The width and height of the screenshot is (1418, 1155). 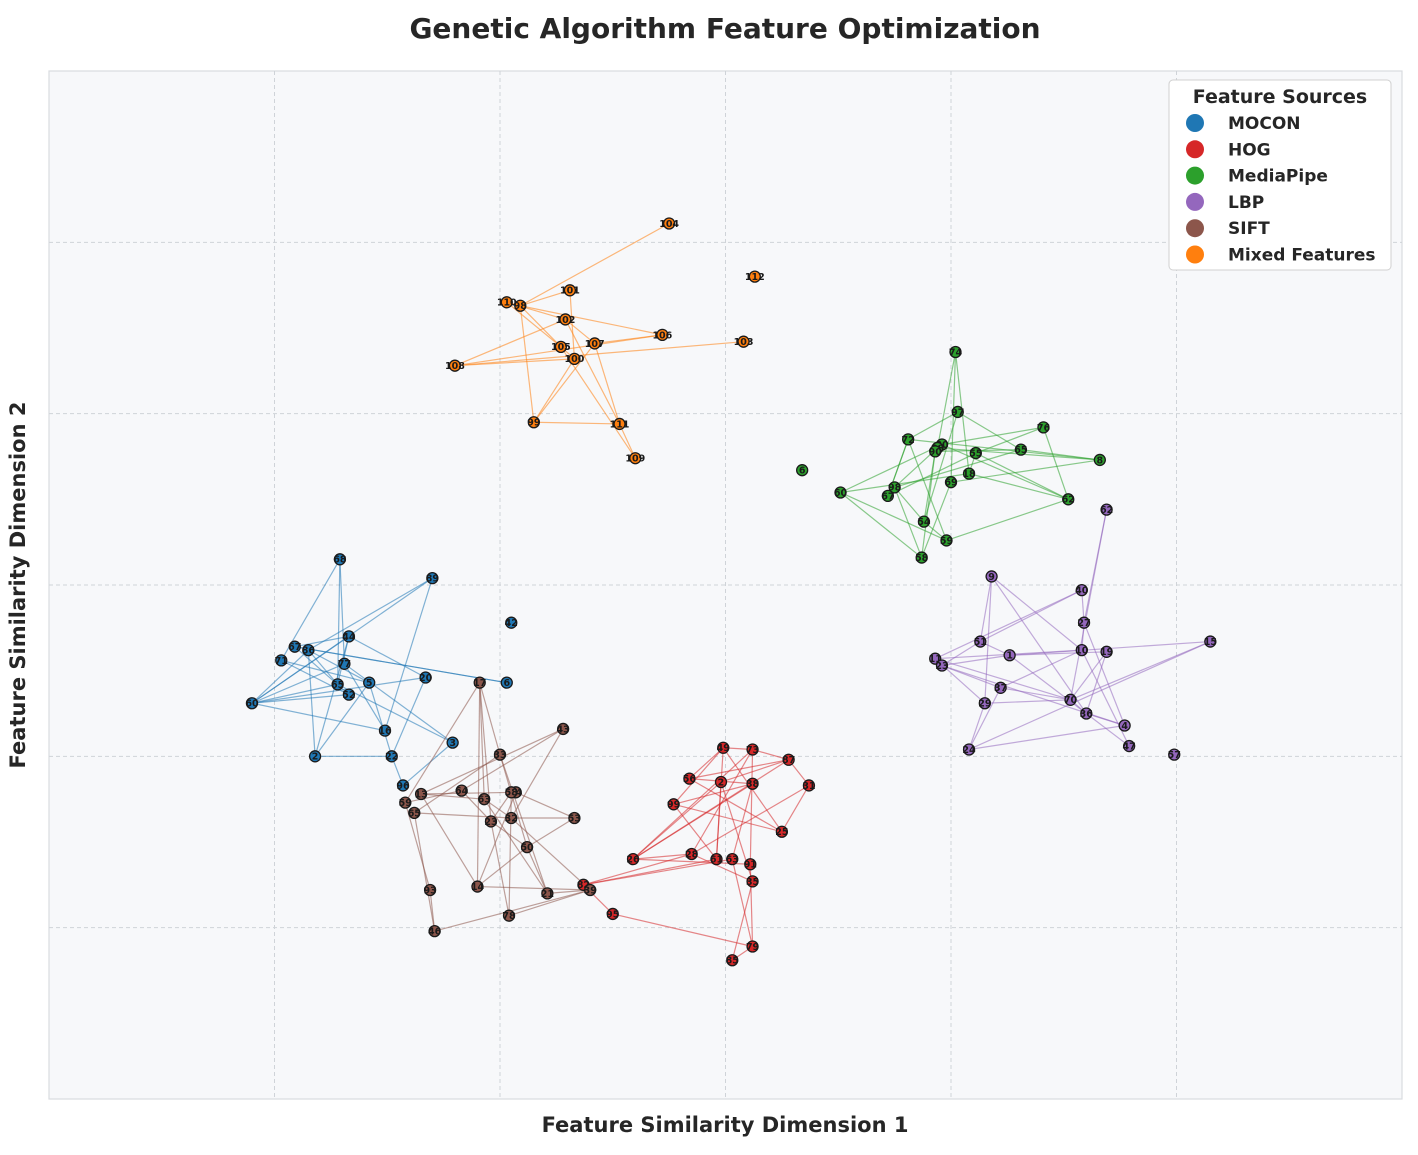 What do you see at coordinates (583, 885) in the screenshot?
I see `hog-point-label: 82` at bounding box center [583, 885].